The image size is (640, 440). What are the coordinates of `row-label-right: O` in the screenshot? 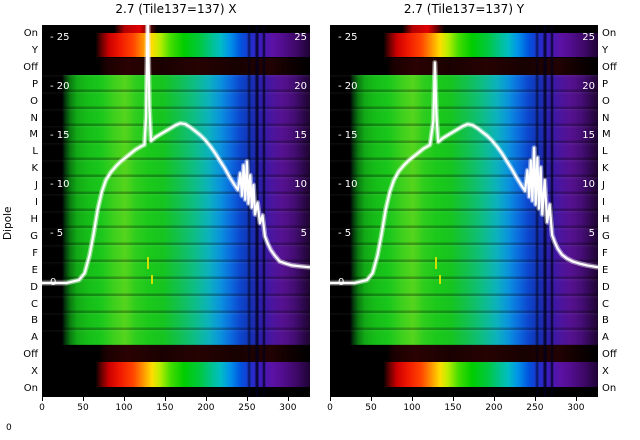 It's located at (606, 101).